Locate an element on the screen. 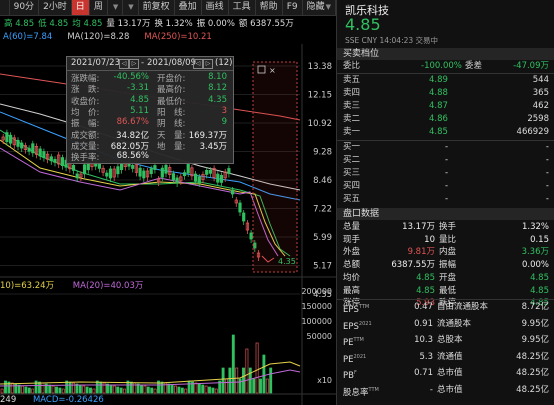 The width and height of the screenshot is (554, 405). ohlc-info-item: 高 4.85 is located at coordinates (19, 24).